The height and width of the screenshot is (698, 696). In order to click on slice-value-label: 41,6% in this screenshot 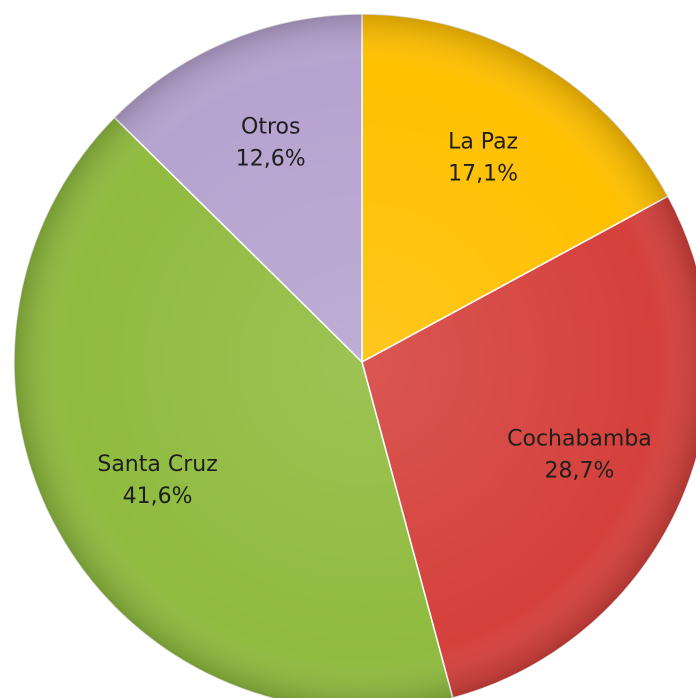, I will do `click(158, 496)`.